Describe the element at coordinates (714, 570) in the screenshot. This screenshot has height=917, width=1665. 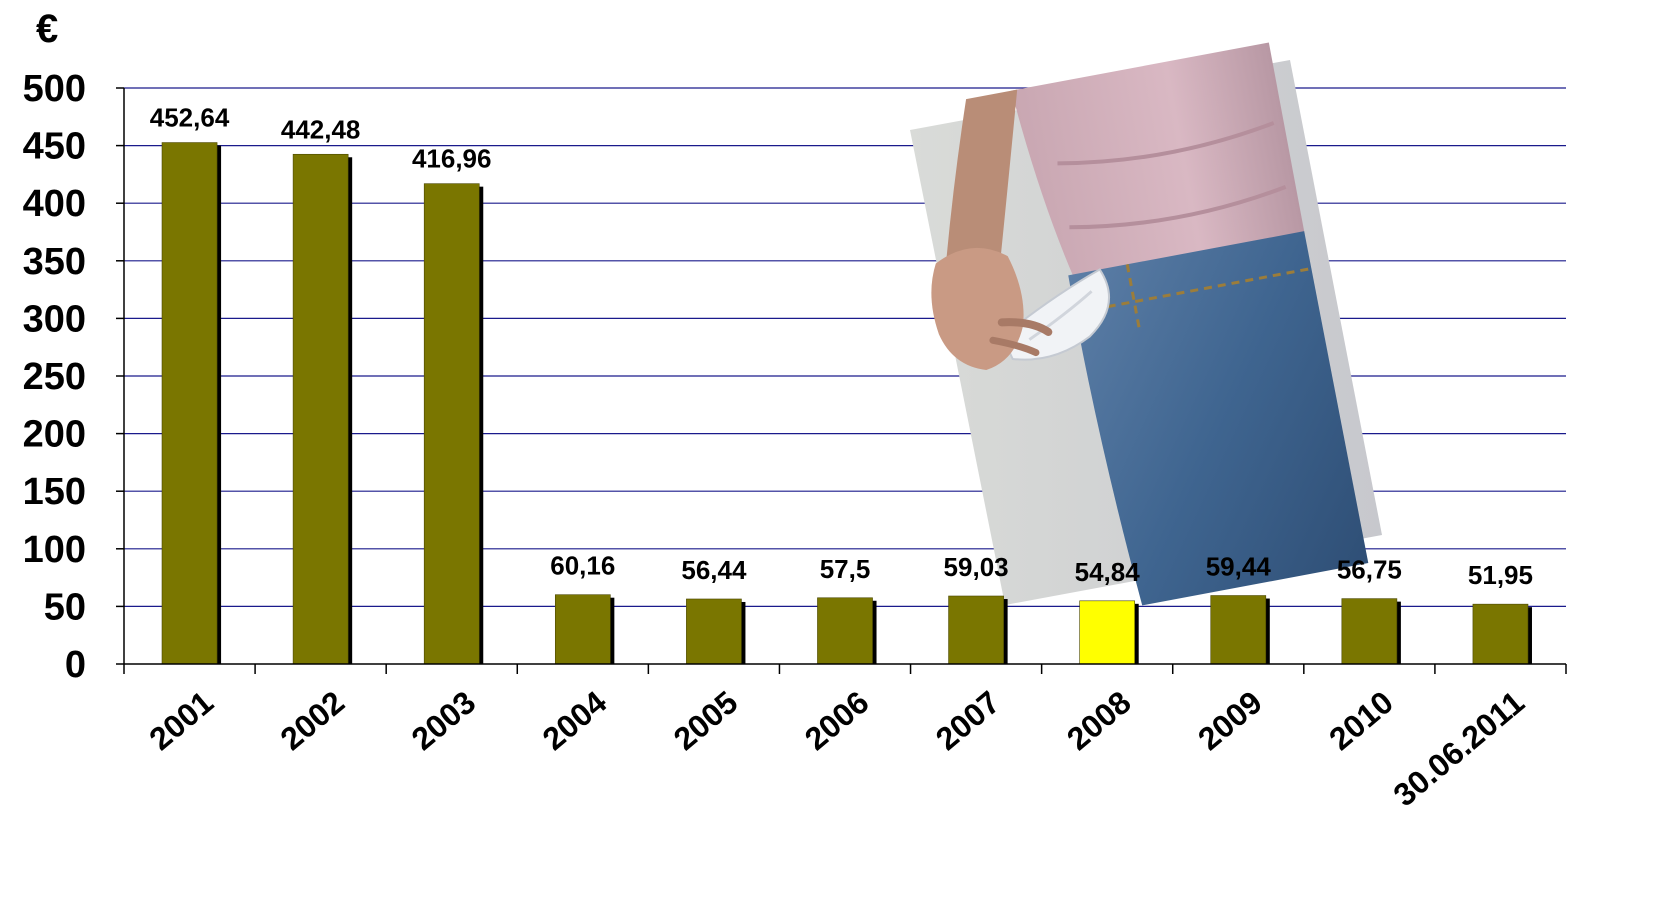
I see `data-label: 56,44` at that location.